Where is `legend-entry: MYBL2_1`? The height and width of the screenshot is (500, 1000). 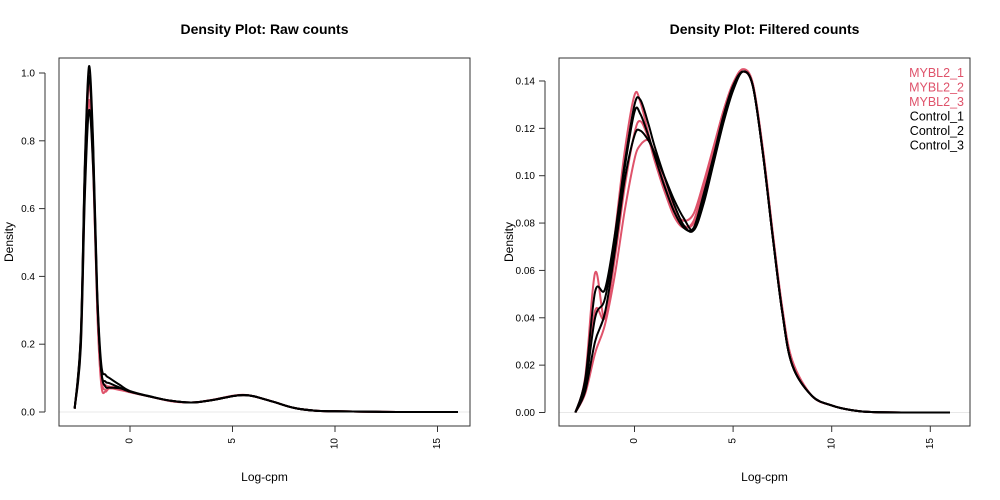 legend-entry: MYBL2_1 is located at coordinates (936, 73).